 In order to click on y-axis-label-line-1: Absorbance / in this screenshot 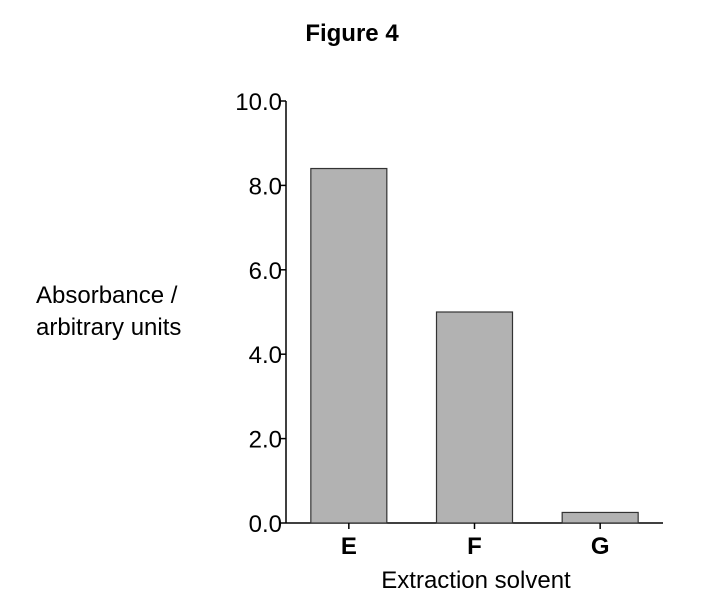, I will do `click(107, 295)`.